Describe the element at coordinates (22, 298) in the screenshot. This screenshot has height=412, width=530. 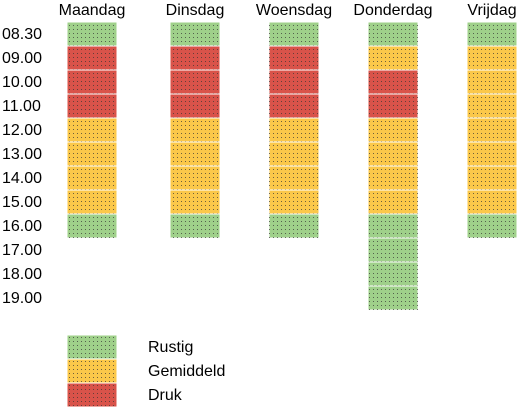
I see `time-label: 19.00` at that location.